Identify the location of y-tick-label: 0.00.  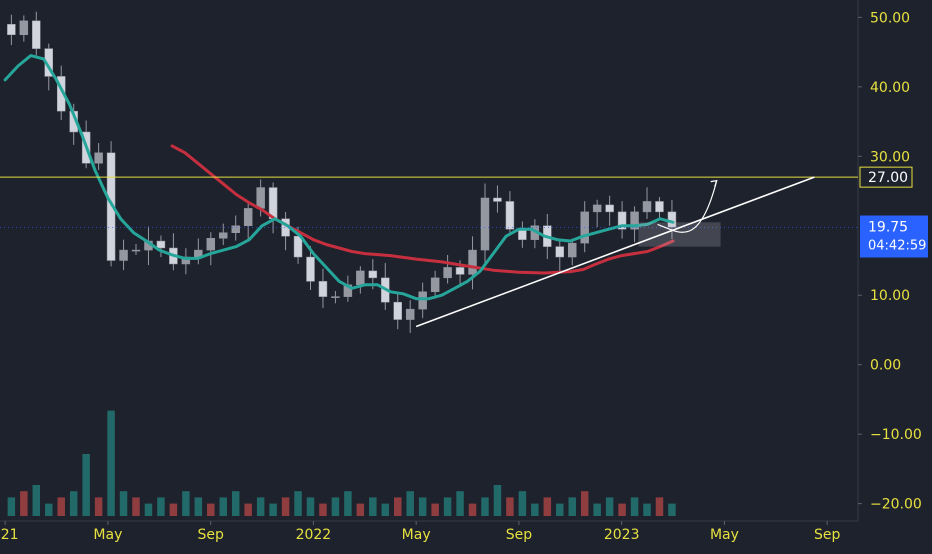
(885, 366).